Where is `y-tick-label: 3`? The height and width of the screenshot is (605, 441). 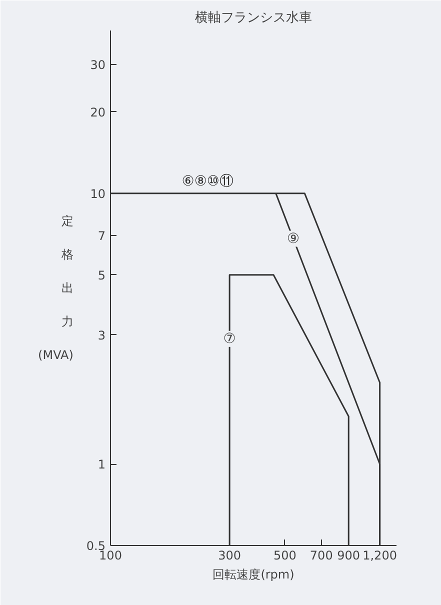
y-tick-label: 3 is located at coordinates (102, 335).